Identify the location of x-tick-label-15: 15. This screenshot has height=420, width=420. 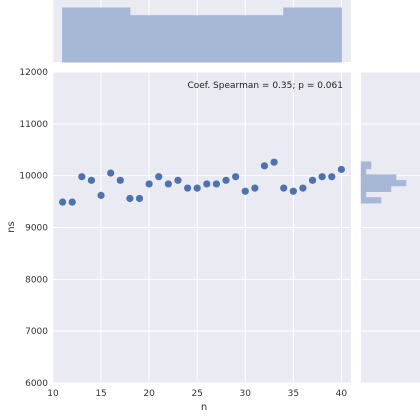
(100, 394).